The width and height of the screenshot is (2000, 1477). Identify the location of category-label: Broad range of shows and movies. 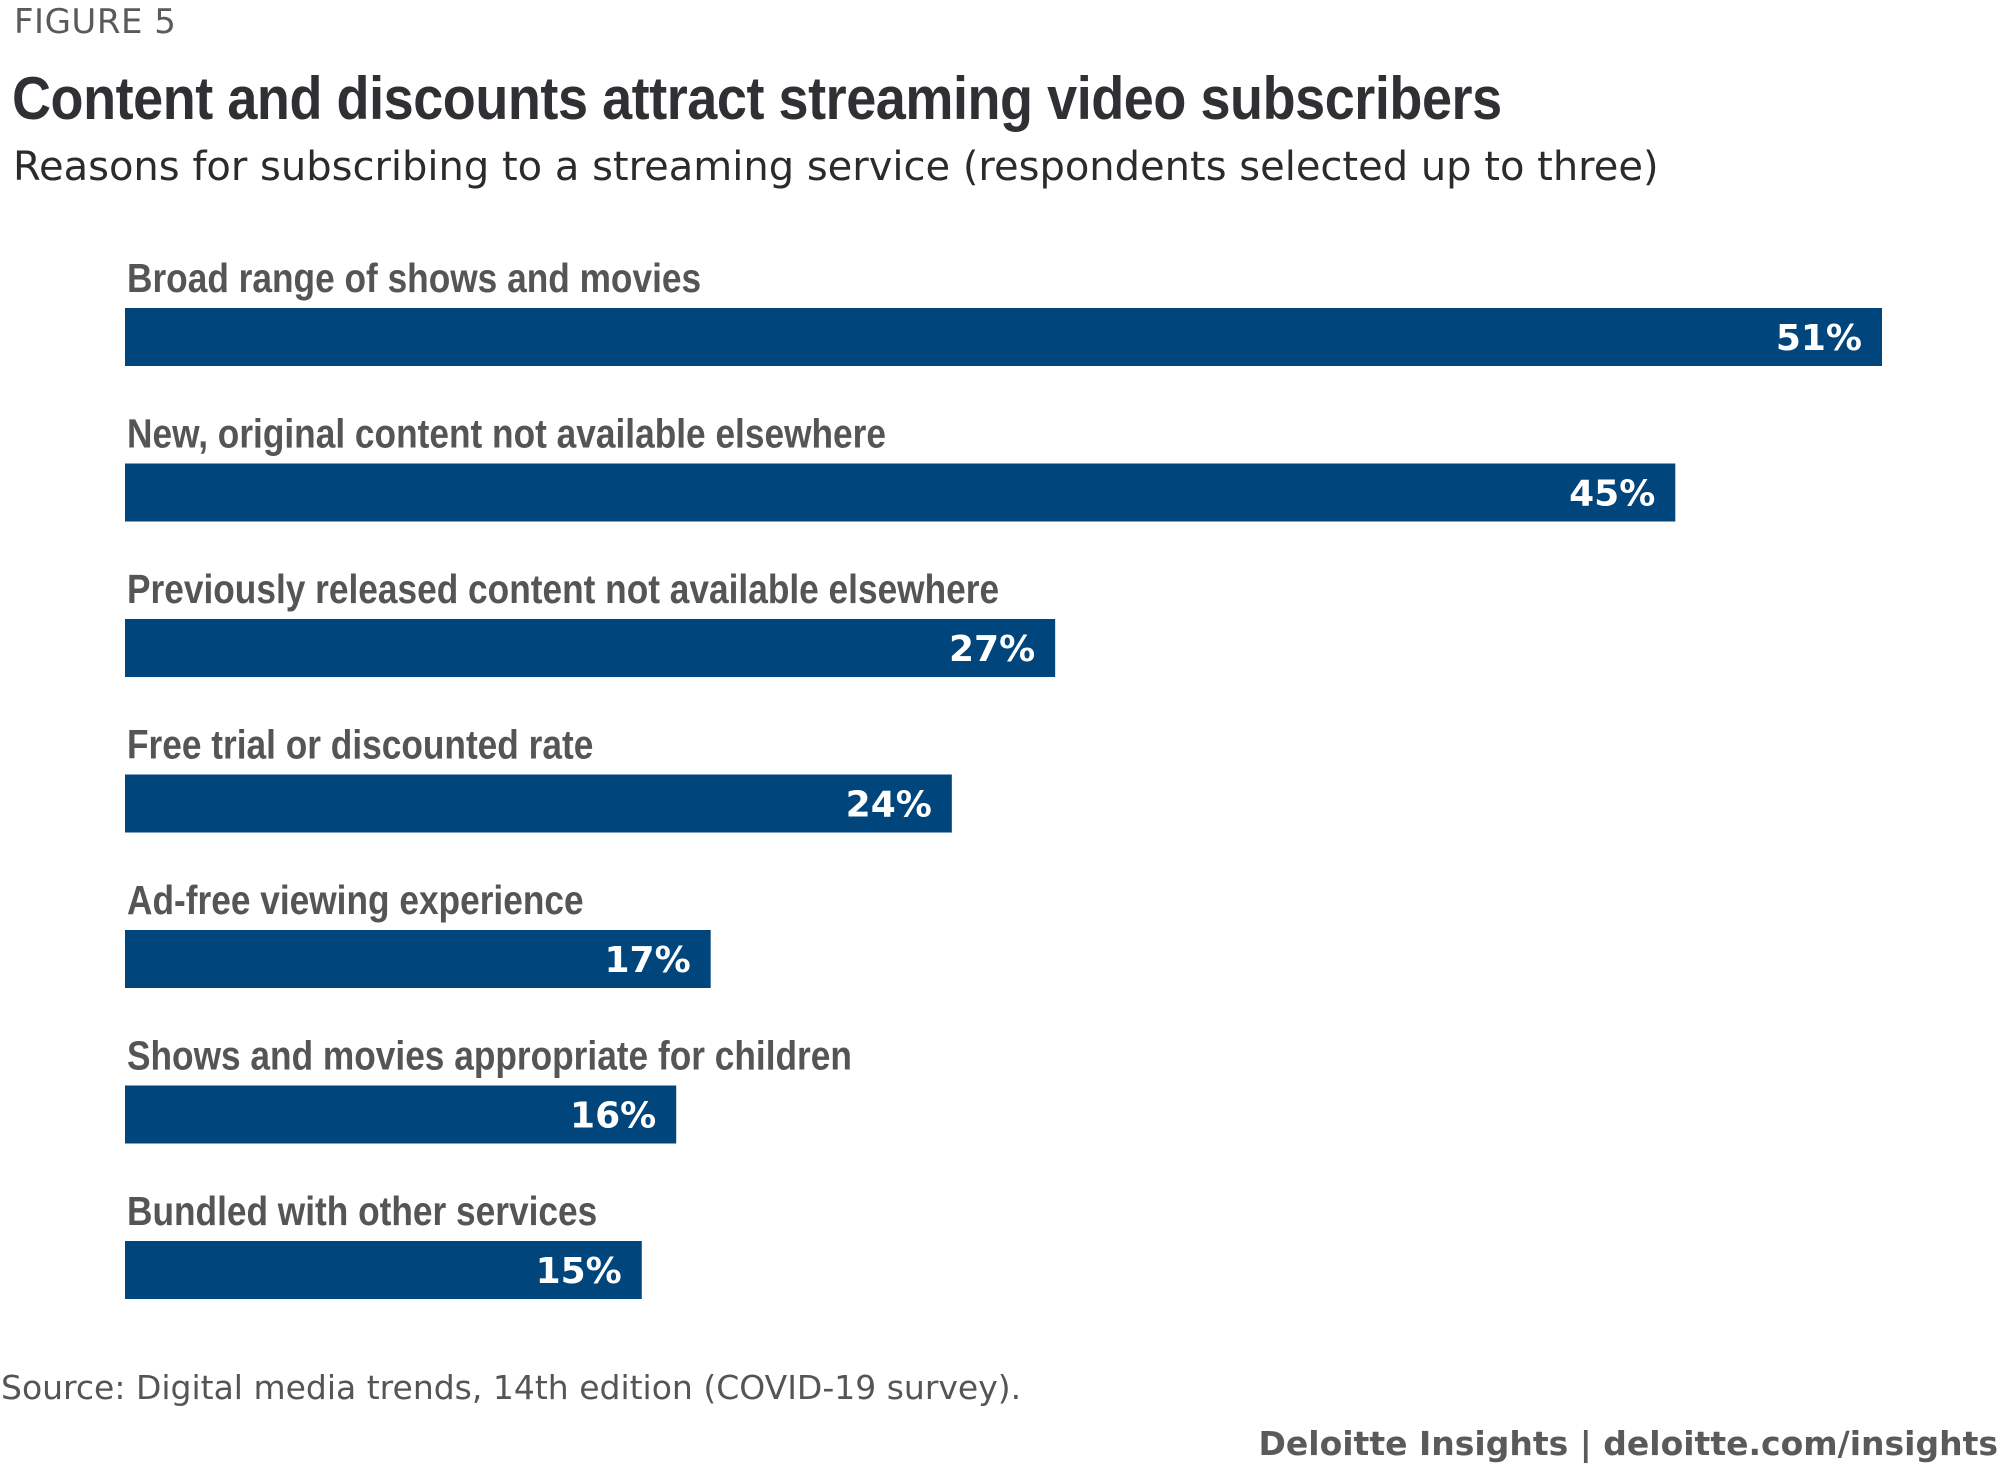
(414, 278).